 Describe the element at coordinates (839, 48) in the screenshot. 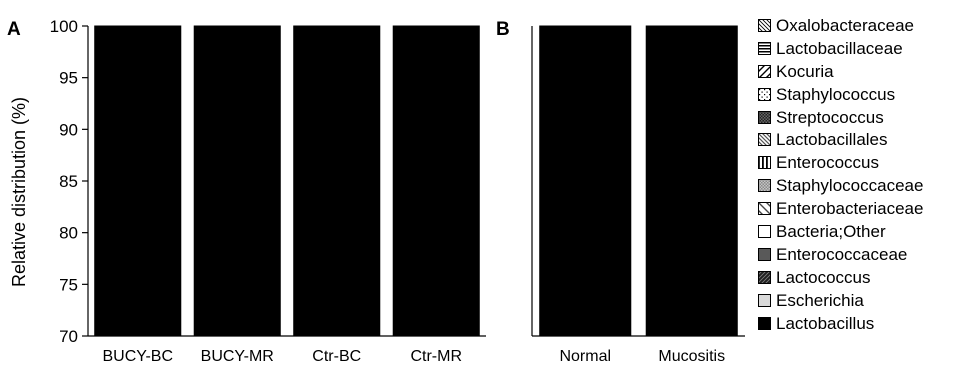

I see `legend-label: Lactobacillaceae` at that location.